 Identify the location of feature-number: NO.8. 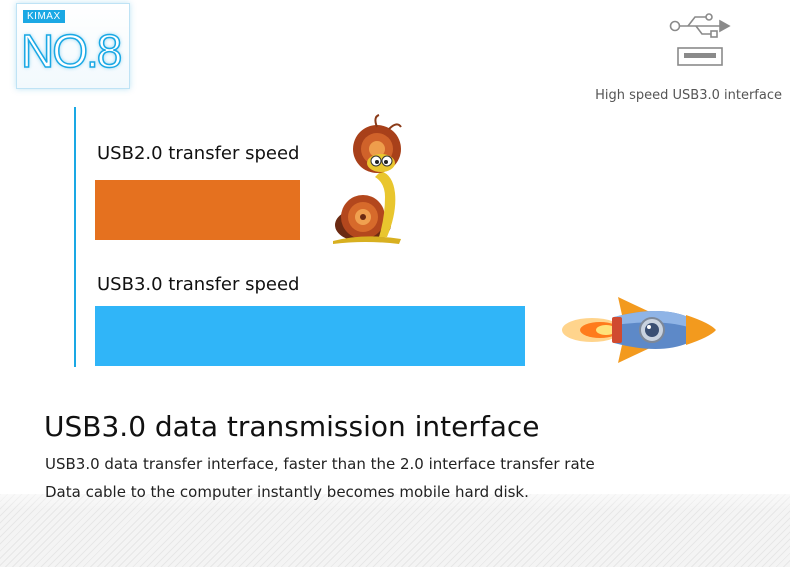
(71, 51).